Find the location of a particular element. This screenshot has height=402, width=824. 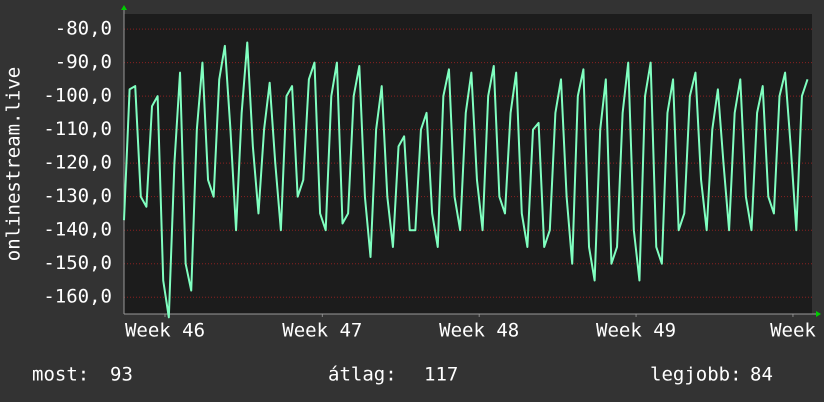

y-tick-label: -110,0 is located at coordinates (77, 129).